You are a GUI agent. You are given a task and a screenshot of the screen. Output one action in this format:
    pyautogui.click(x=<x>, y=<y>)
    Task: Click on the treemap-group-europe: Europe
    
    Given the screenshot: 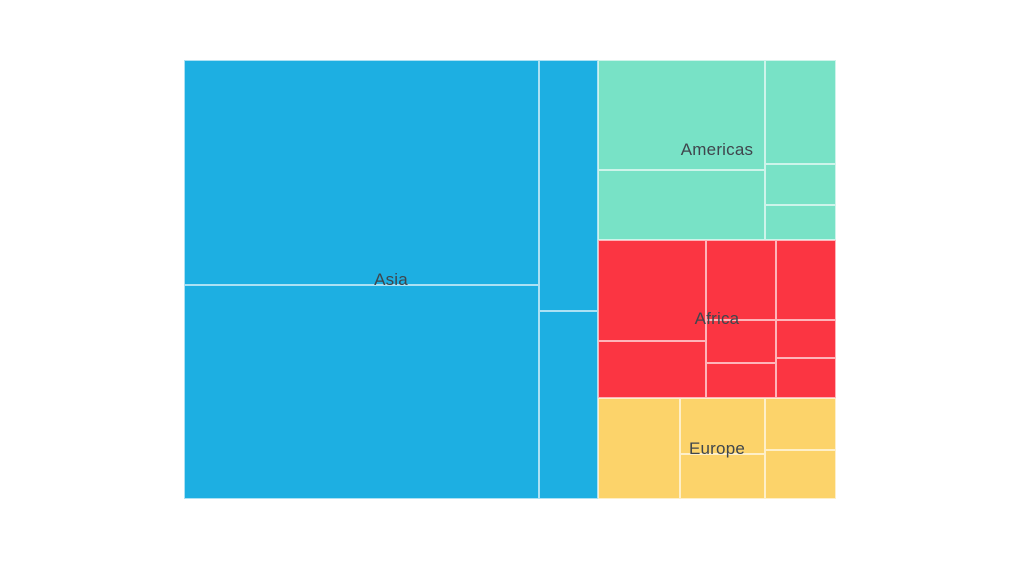 What is the action you would take?
    pyautogui.click(x=717, y=448)
    